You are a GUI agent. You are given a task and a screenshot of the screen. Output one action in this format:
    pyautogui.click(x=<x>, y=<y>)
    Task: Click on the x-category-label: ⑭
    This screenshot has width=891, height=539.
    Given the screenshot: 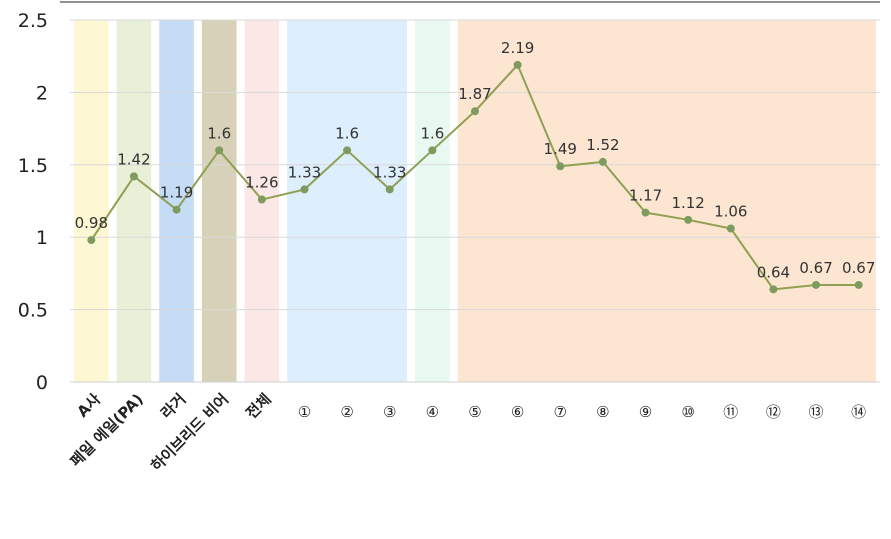 What is the action you would take?
    pyautogui.click(x=858, y=412)
    